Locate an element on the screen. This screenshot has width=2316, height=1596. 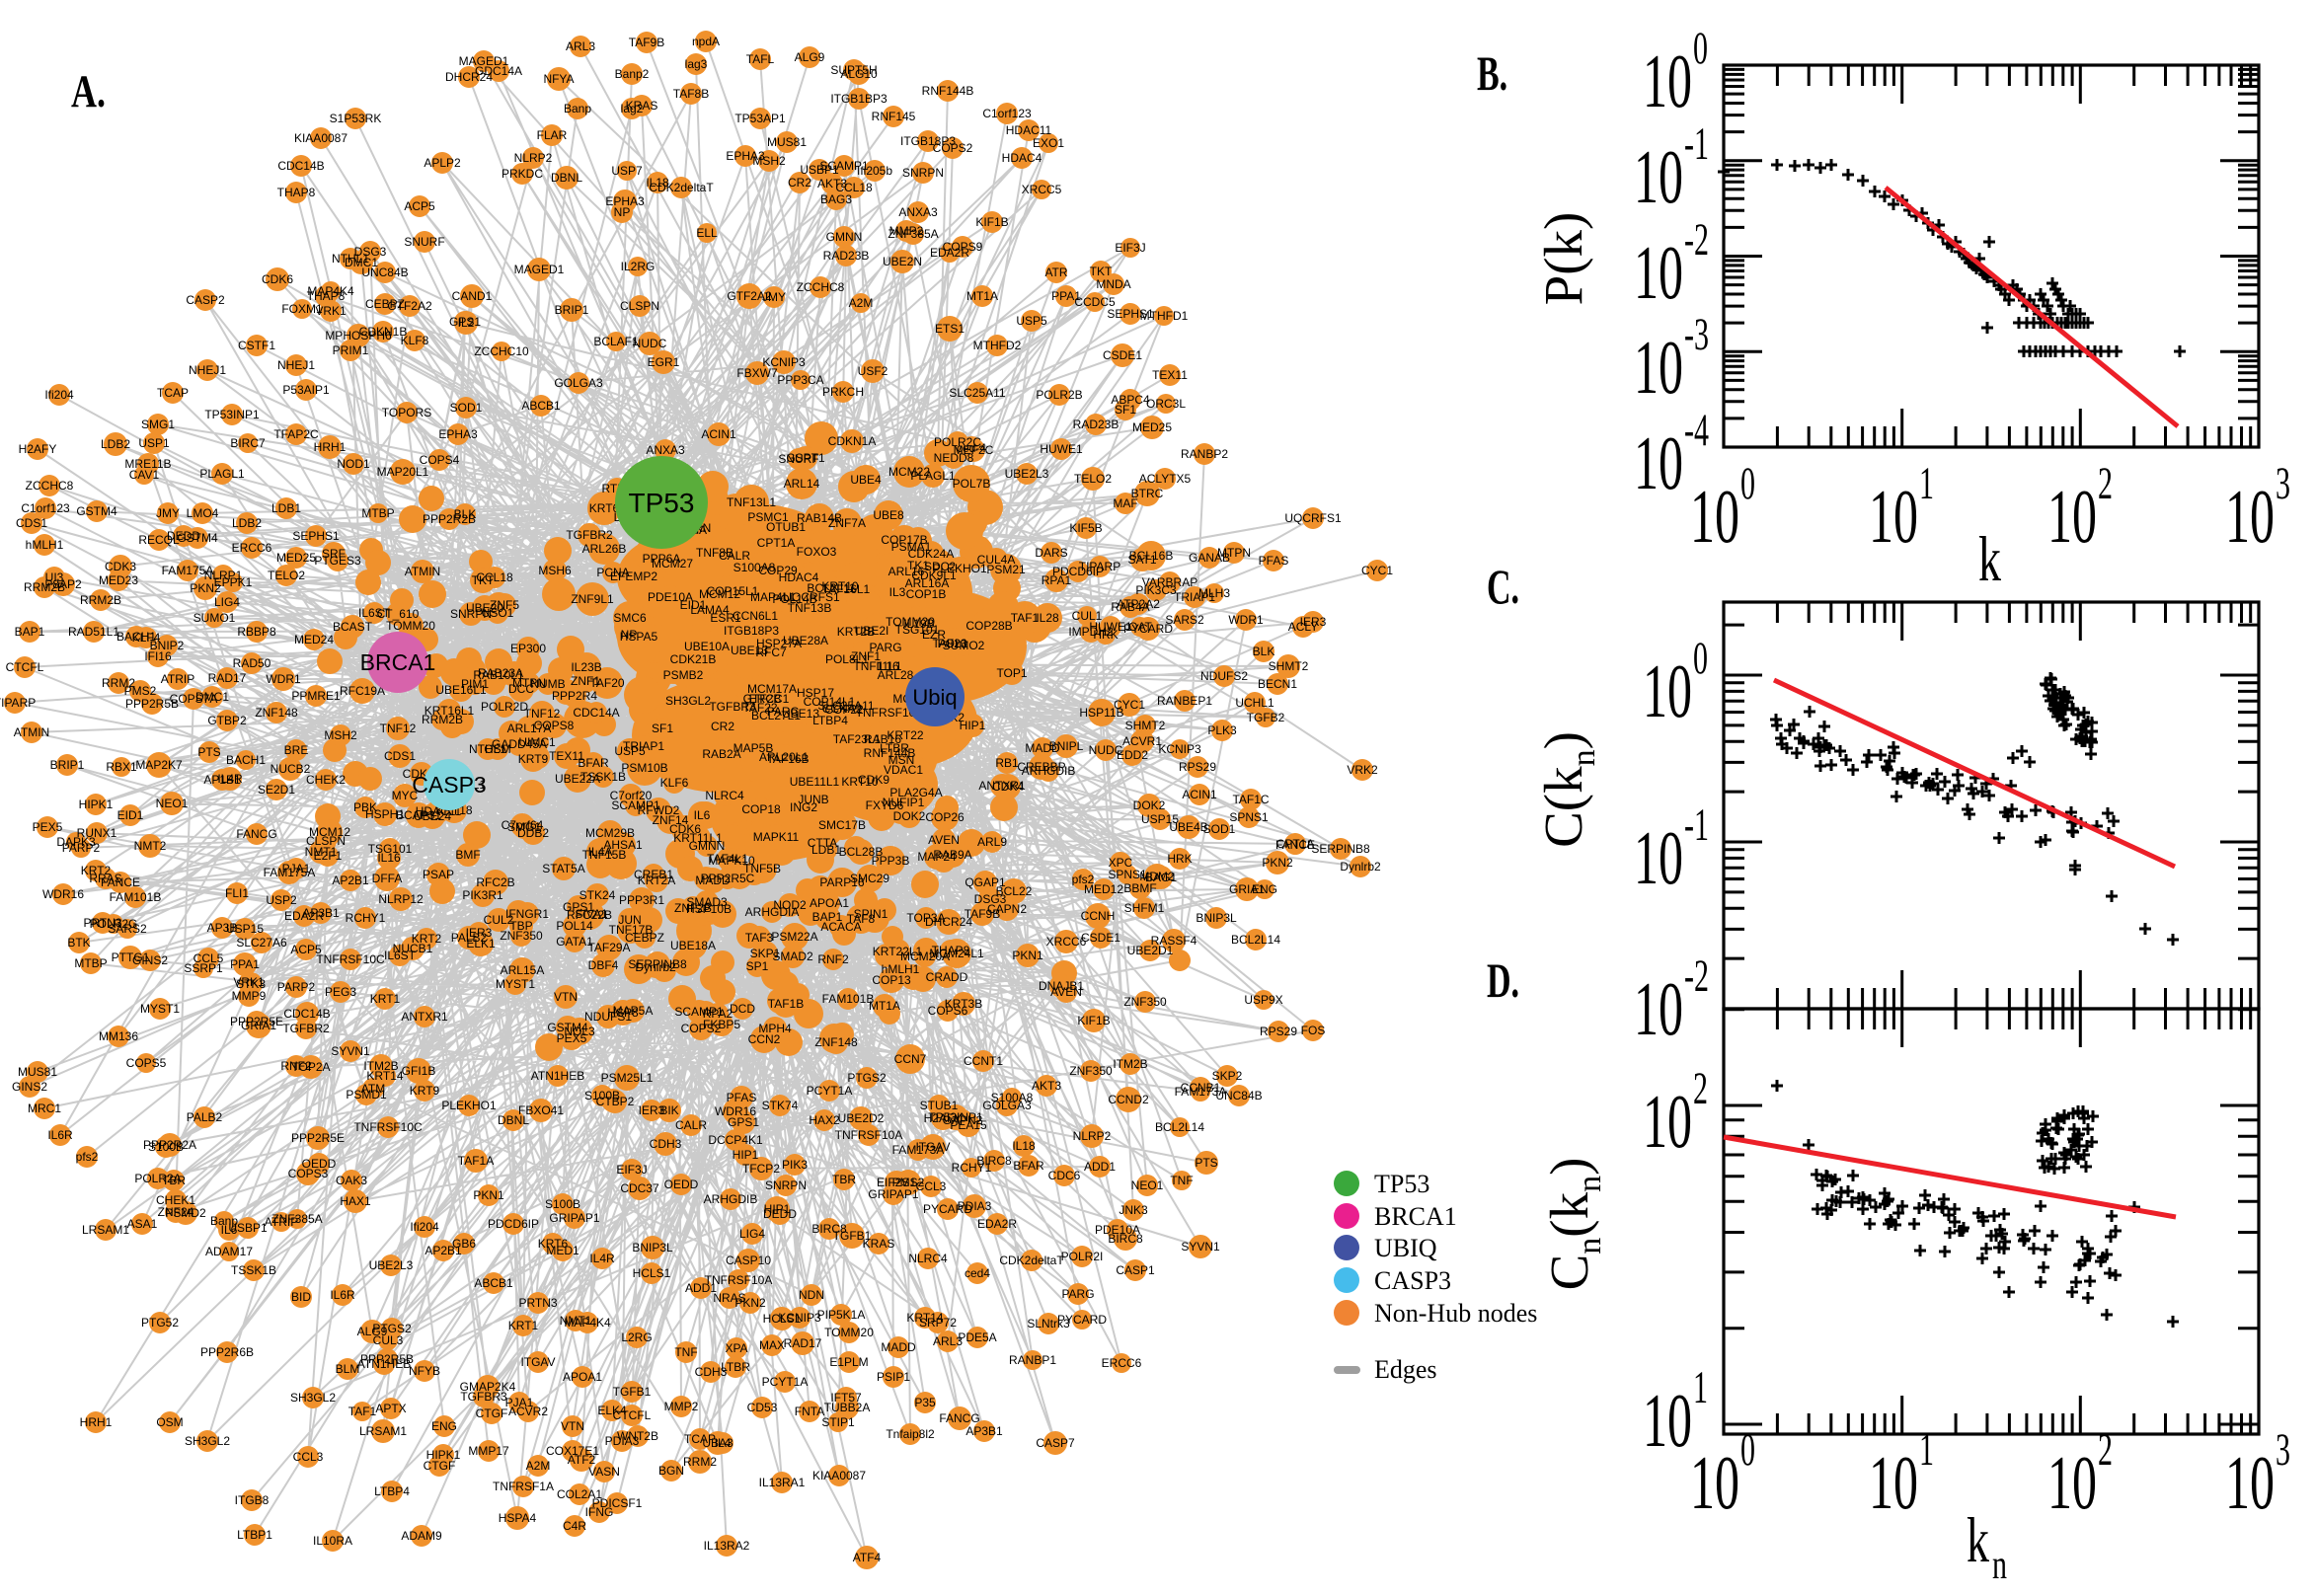
svg-text: PSM25L1 is located at coordinates (628, 1078).